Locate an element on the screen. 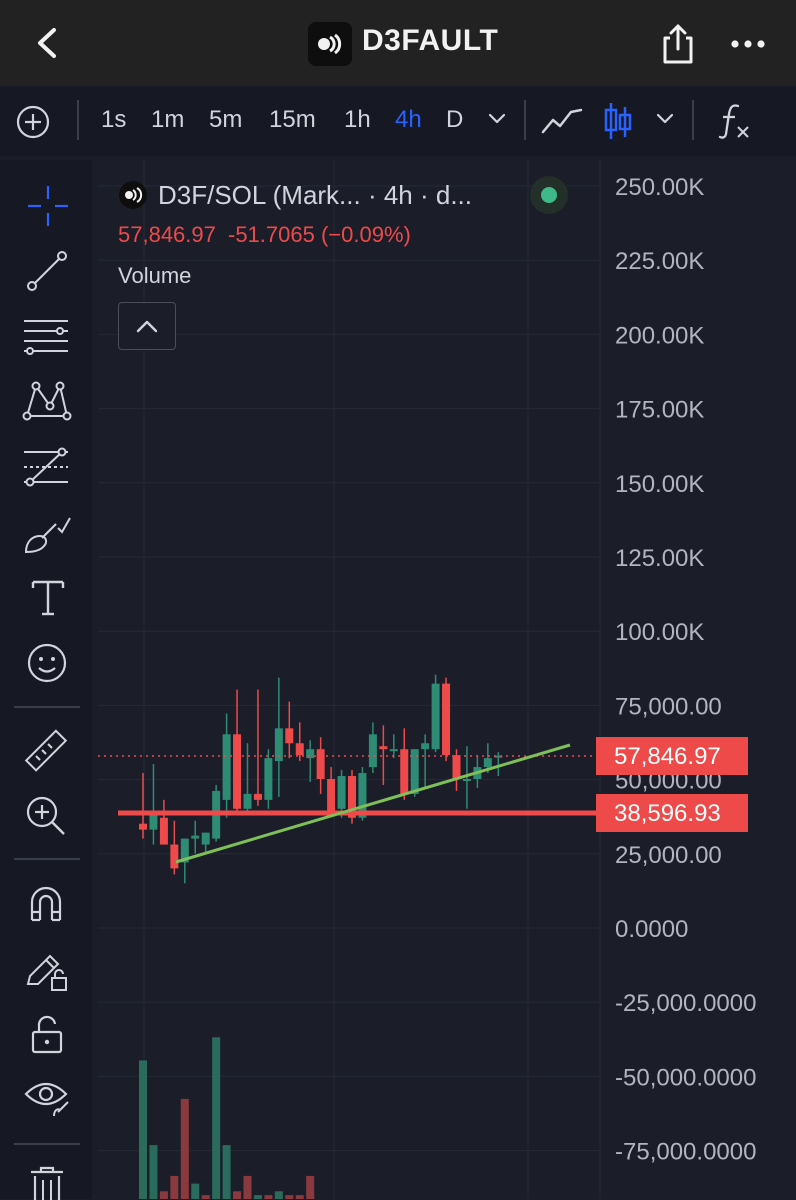 Image resolution: width=796 pixels, height=1200 pixels. add-symbol-icon is located at coordinates (33, 122).